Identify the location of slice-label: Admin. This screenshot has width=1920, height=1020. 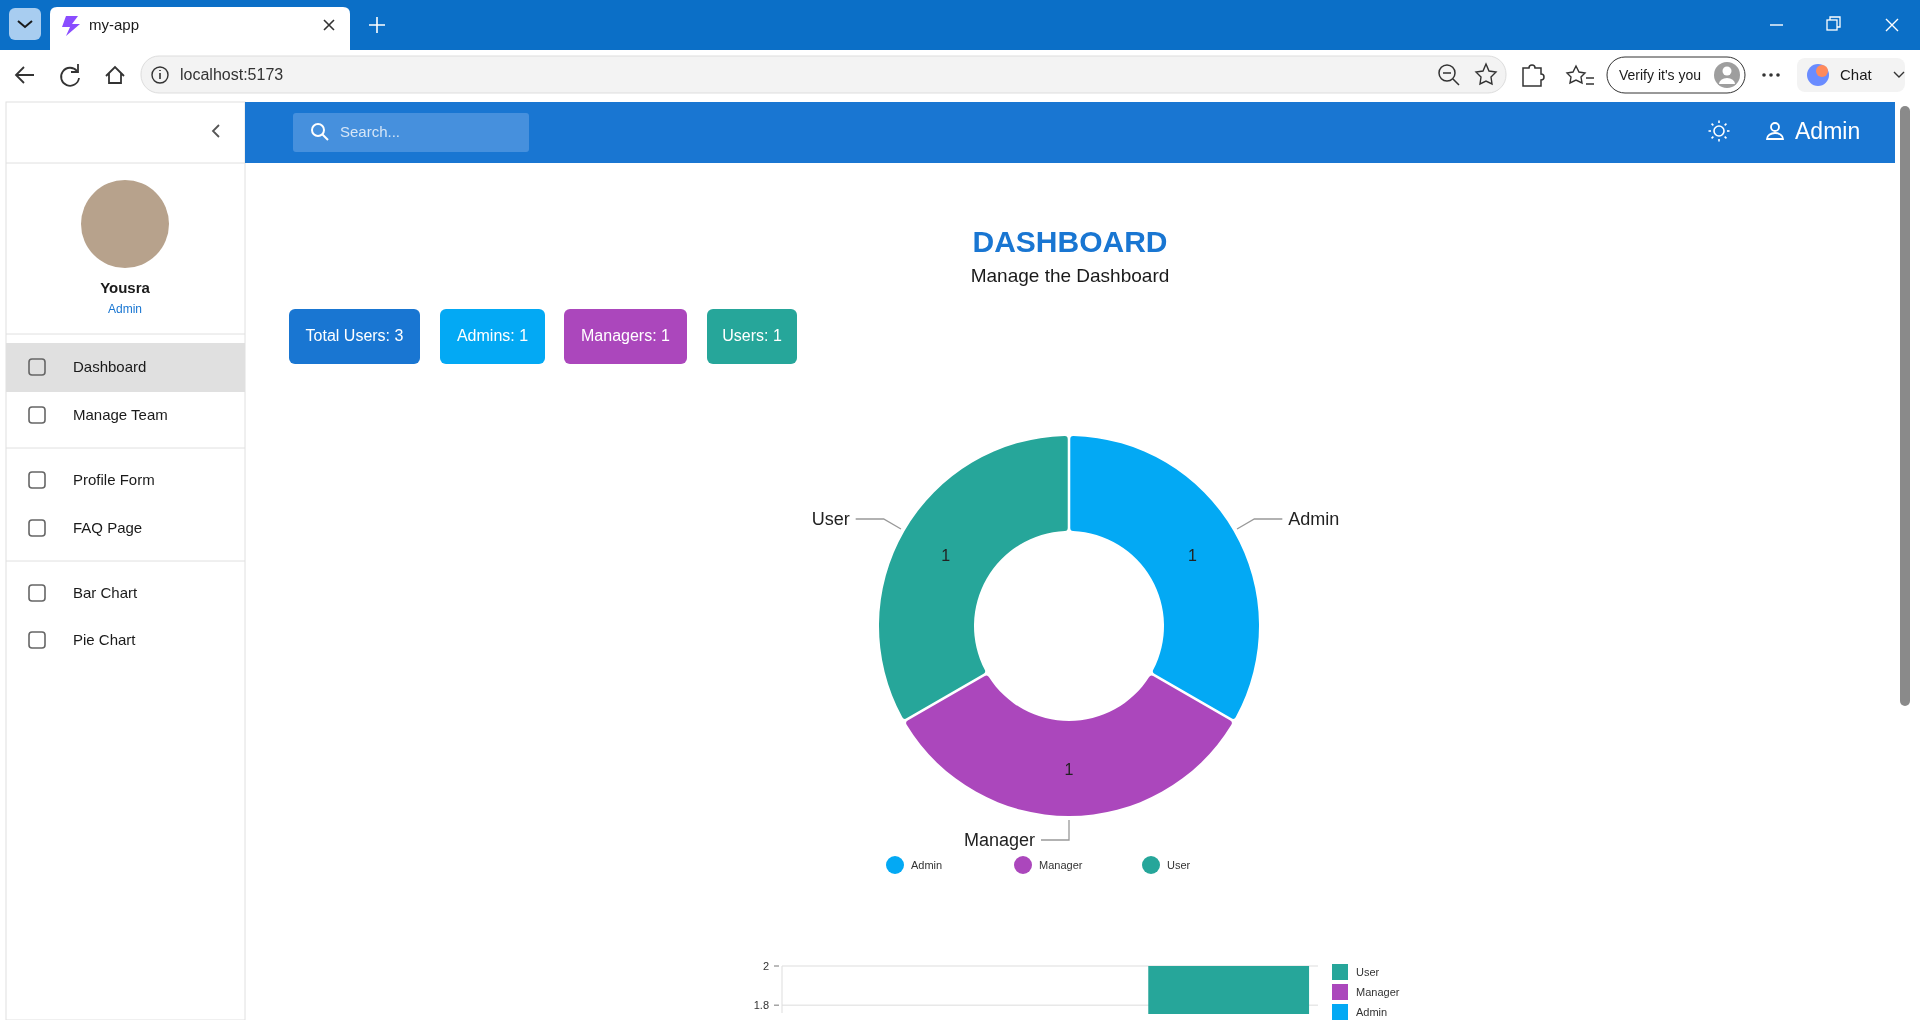
(1314, 519).